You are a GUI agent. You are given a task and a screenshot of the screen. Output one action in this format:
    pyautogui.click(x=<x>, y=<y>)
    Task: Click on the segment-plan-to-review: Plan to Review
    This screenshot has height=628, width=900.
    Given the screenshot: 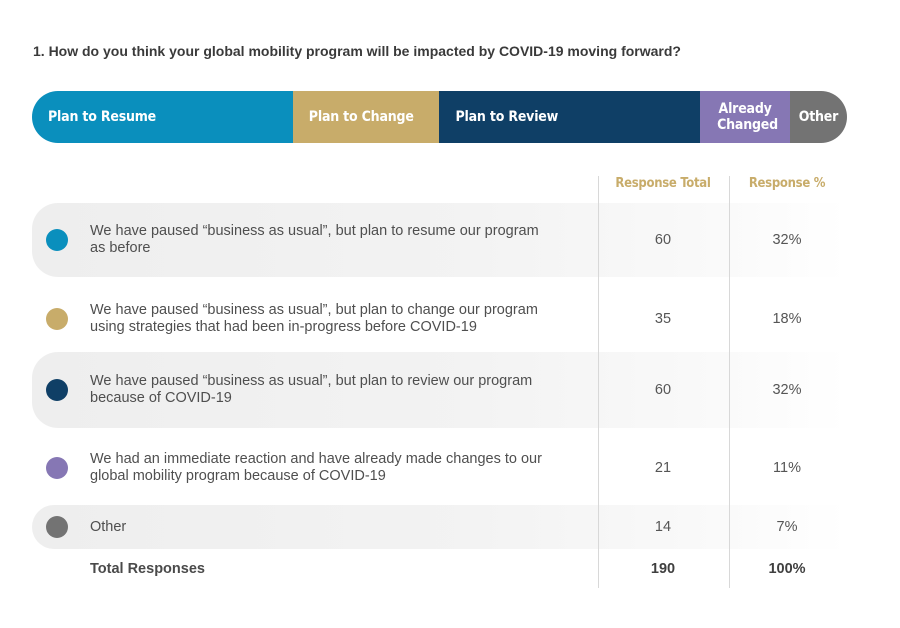 What is the action you would take?
    pyautogui.click(x=570, y=117)
    